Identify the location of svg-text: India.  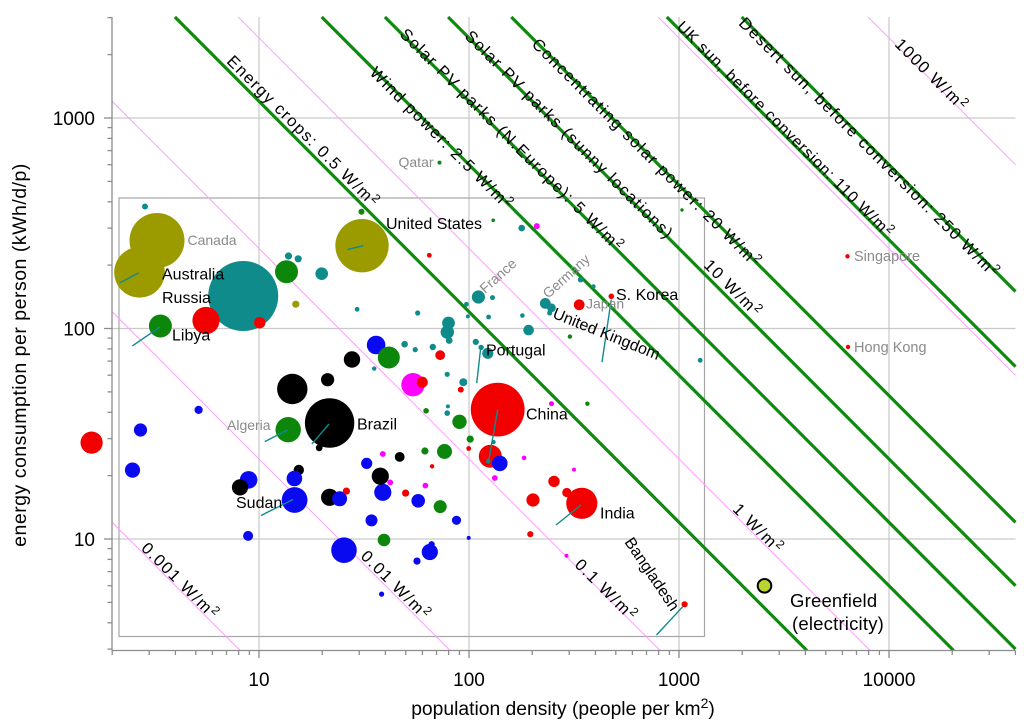
(617, 514).